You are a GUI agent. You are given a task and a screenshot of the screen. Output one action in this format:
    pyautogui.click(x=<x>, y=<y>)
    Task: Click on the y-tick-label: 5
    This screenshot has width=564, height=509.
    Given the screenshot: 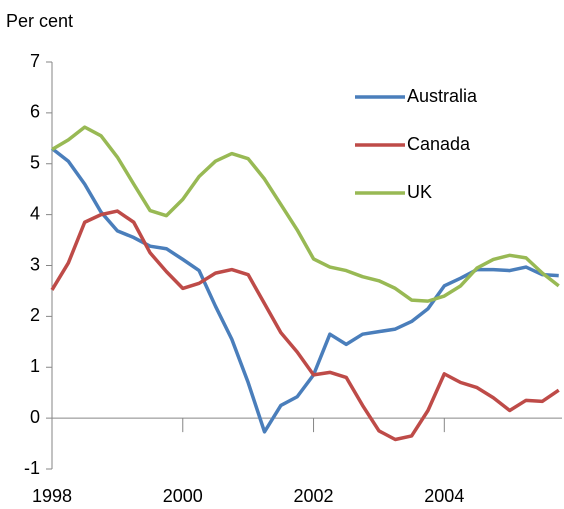 What is the action you would take?
    pyautogui.click(x=35, y=163)
    